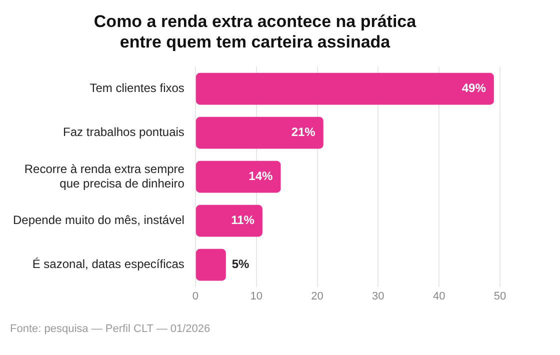 This screenshot has height=355, width=560. What do you see at coordinates (110, 329) in the screenshot?
I see `source-note: Fonte: pesquisa — Perfil CLT — 01/2026` at bounding box center [110, 329].